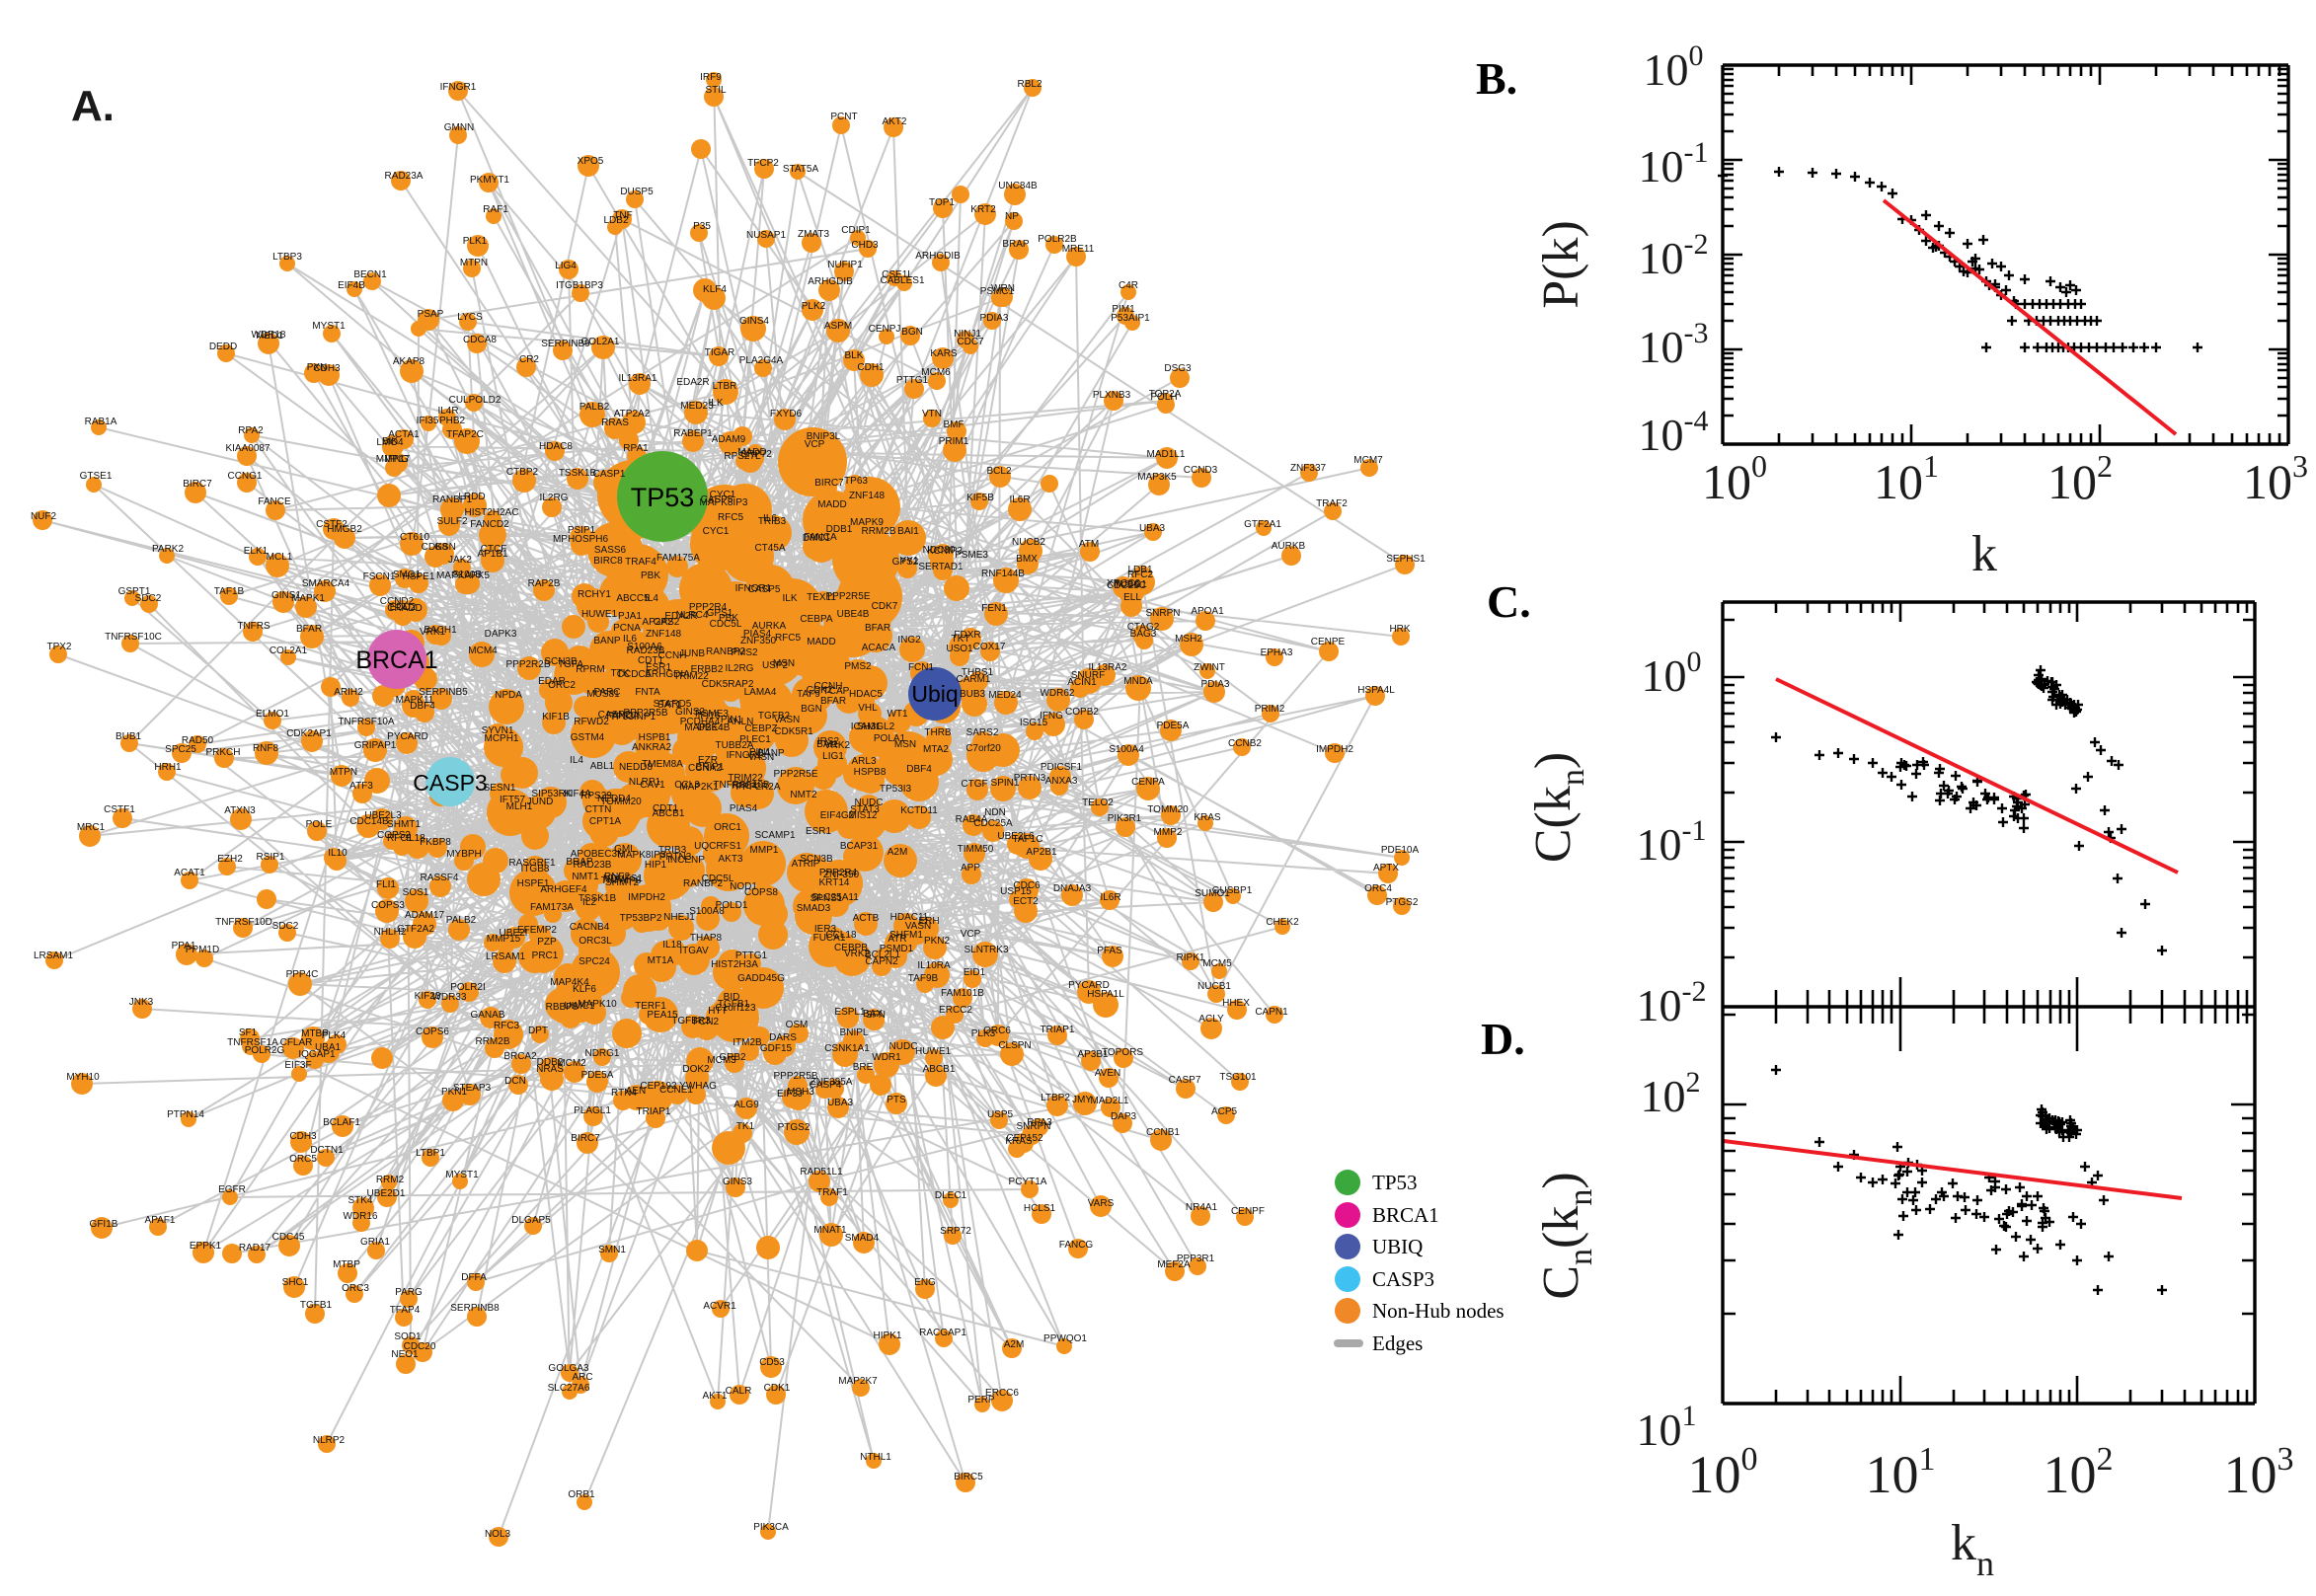  Describe the element at coordinates (661, 960) in the screenshot. I see `svg-text: MT1A` at that location.